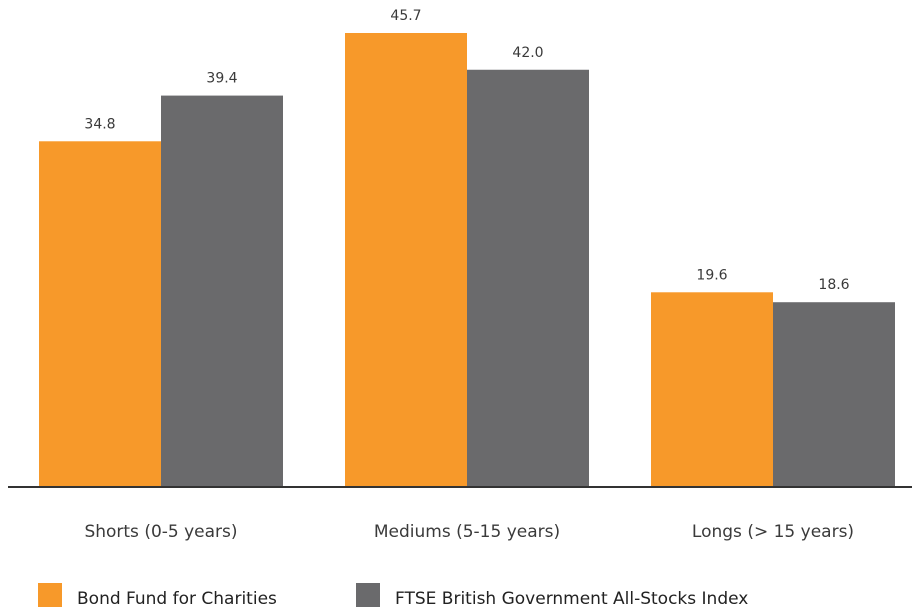 This screenshot has width=915, height=609. What do you see at coordinates (100, 314) in the screenshot?
I see `bar-bond-fund-for-charities-shorts-0-5-years` at bounding box center [100, 314].